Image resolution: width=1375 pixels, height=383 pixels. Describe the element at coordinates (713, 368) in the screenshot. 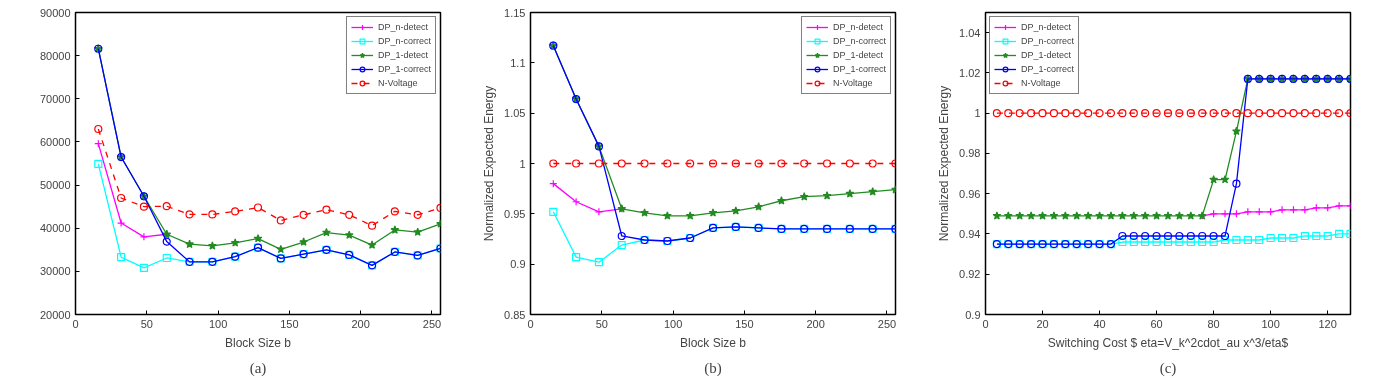

I see `text: (b)` at that location.